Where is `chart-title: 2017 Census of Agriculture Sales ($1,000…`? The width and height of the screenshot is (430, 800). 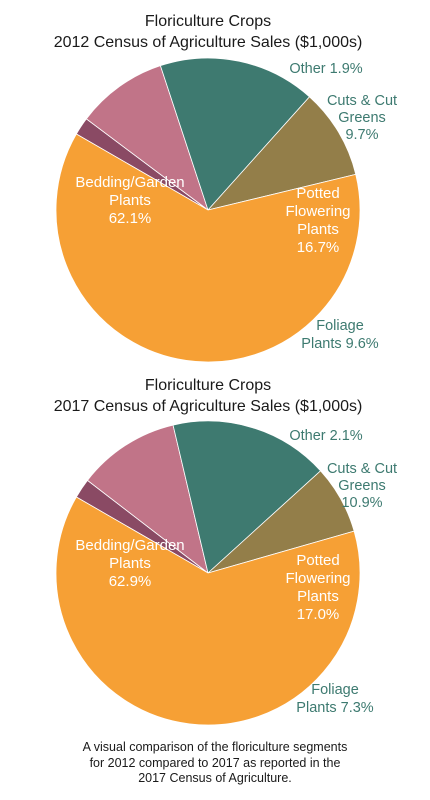 chart-title: 2017 Census of Agriculture Sales ($1,000… is located at coordinates (208, 406).